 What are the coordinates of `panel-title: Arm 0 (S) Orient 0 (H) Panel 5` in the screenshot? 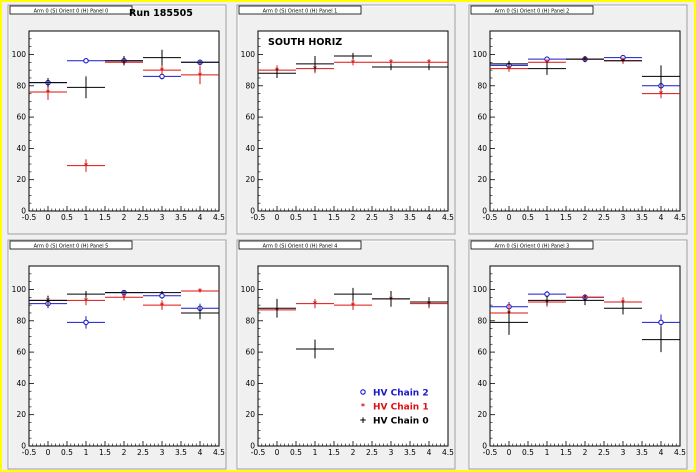 It's located at (71, 247).